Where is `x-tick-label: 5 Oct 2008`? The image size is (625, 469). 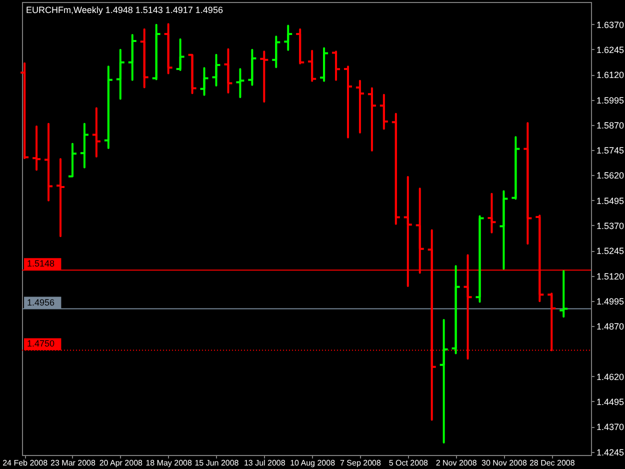 x-tick-label: 5 Oct 2008 is located at coordinates (408, 463).